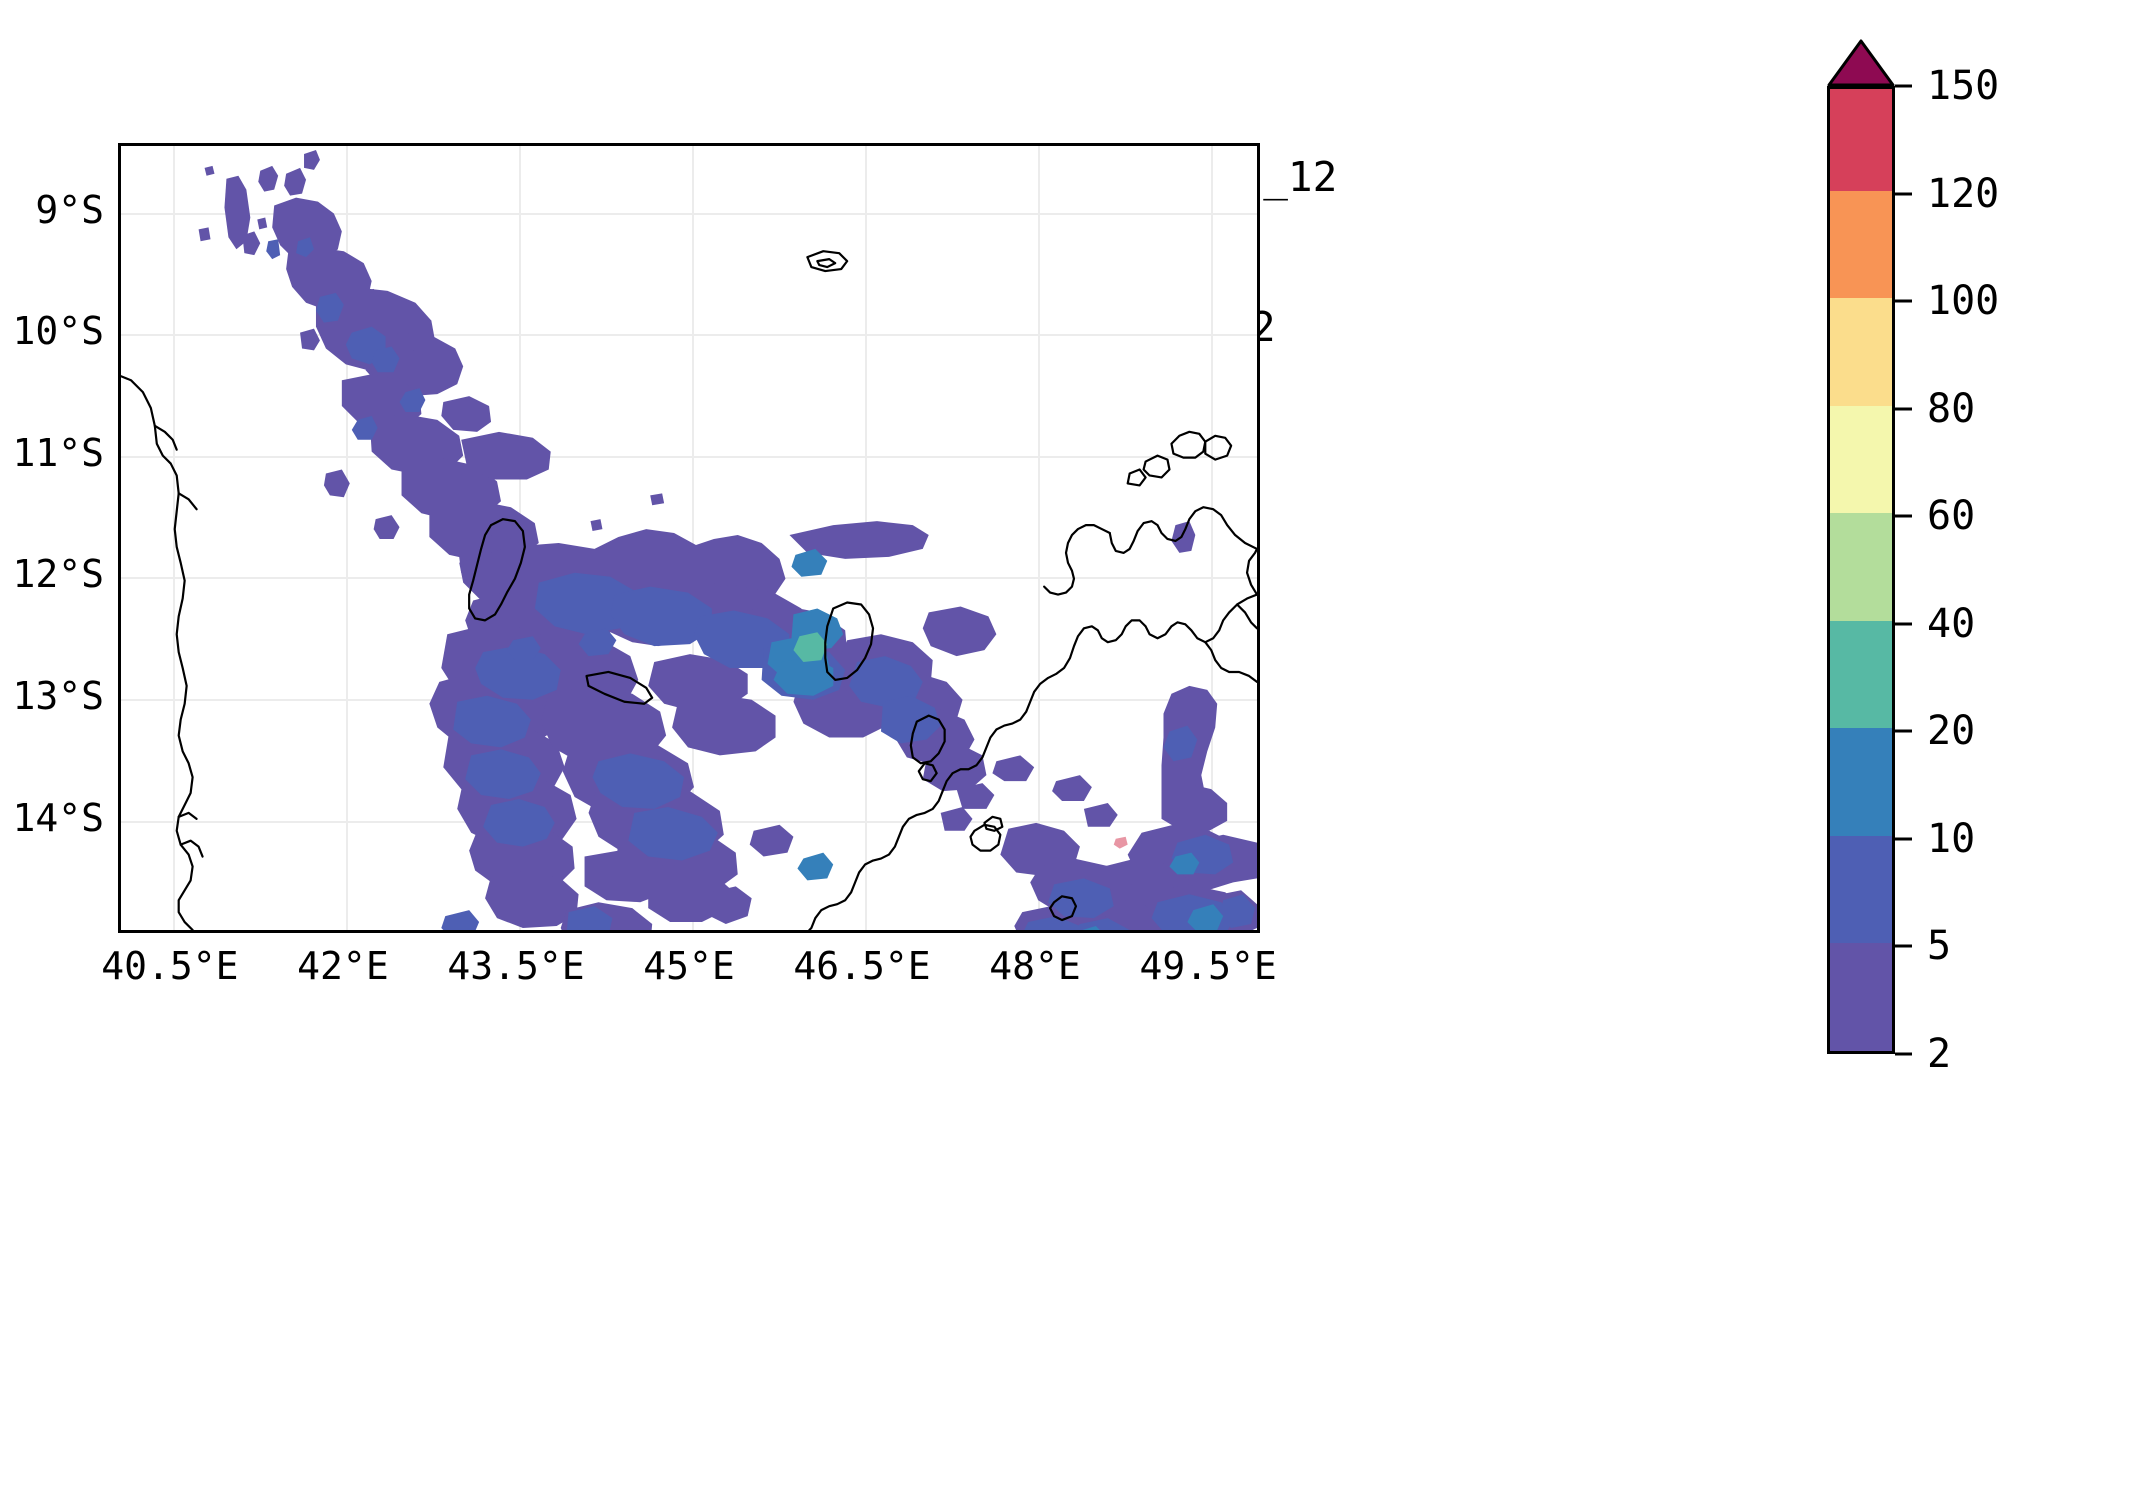 This screenshot has width=2142, height=1500. I want to click on y-tick-label-0: 9°S, so click(69, 209).